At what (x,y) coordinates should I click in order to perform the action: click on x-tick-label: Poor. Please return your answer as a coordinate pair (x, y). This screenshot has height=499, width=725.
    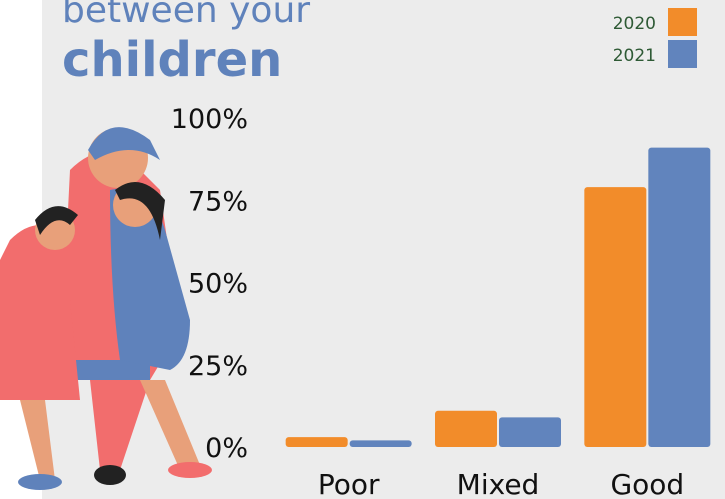
    Looking at the image, I should click on (349, 483).